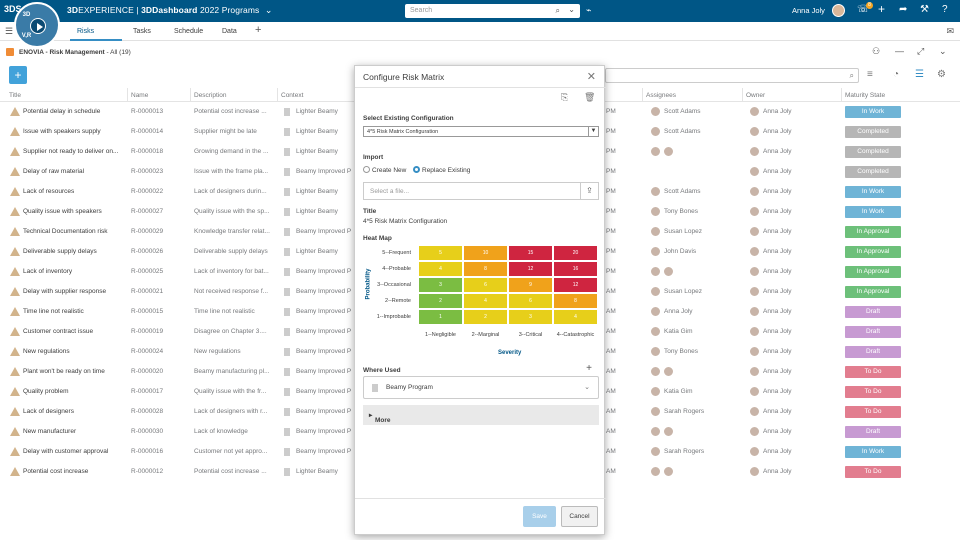 The width and height of the screenshot is (960, 540). Describe the element at coordinates (882, 9) in the screenshot. I see `add-icon: +` at that location.